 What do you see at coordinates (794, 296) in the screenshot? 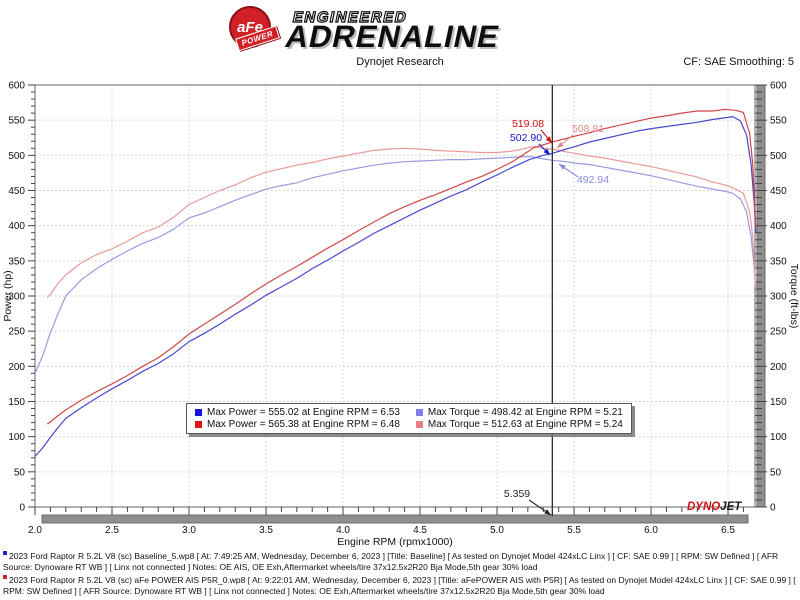
I see `right-axis-title: Torque (ft-lbs)` at bounding box center [794, 296].